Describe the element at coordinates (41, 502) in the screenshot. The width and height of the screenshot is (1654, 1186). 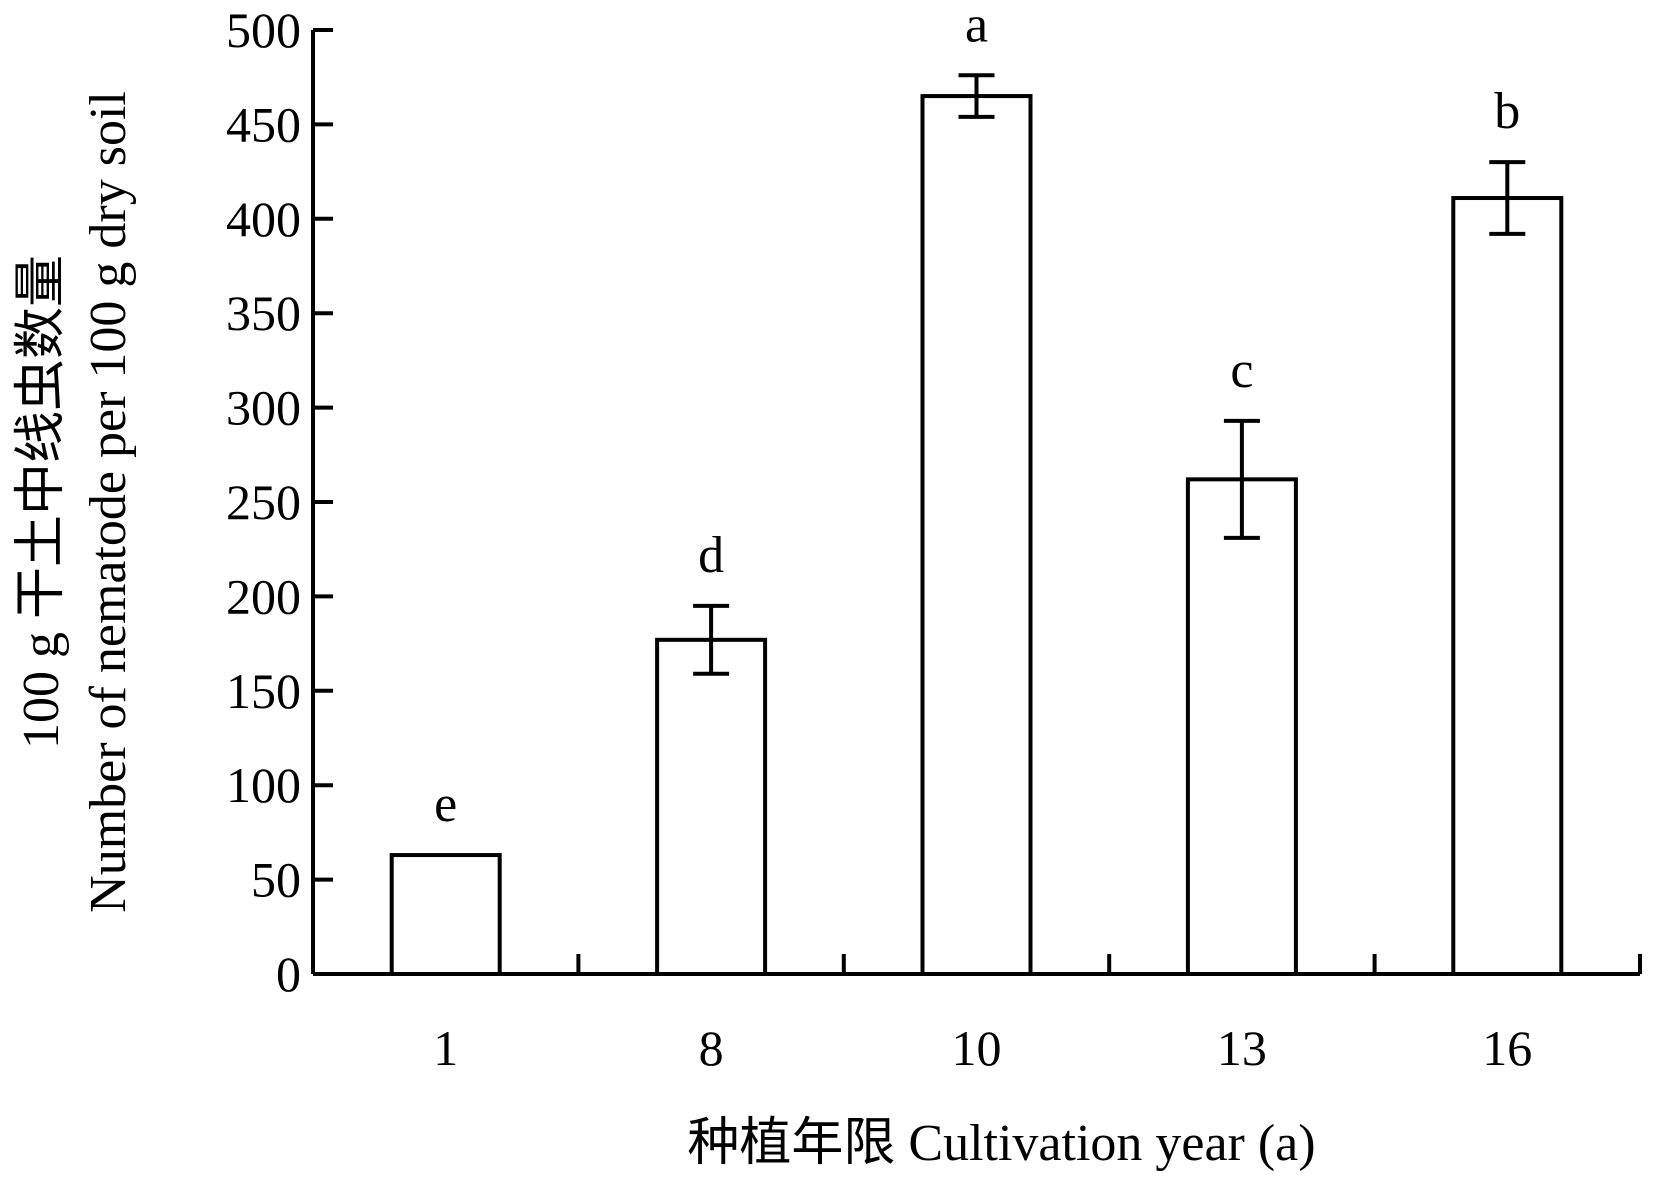
I see `y-axis-title-chinese: 100 g 干土中线虫数量` at that location.